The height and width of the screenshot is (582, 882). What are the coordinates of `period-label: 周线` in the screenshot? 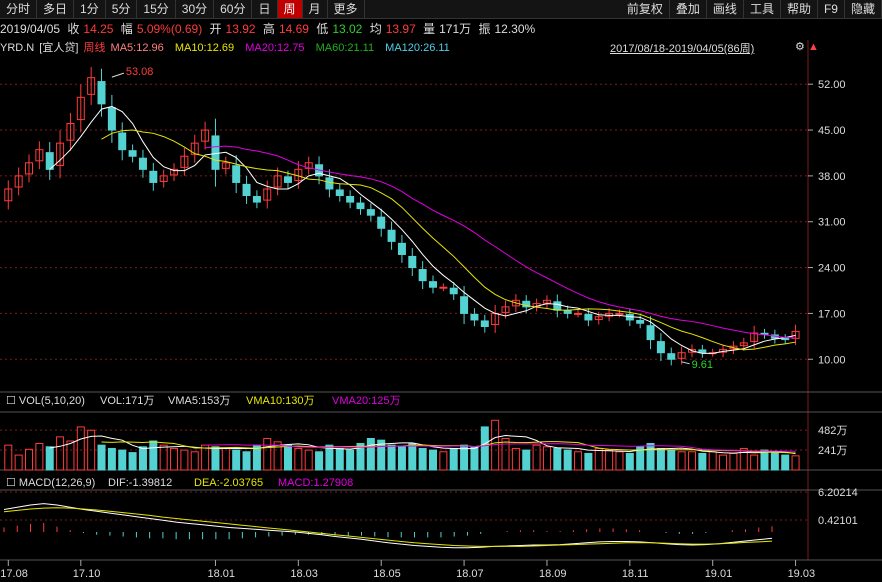 It's located at (94, 48).